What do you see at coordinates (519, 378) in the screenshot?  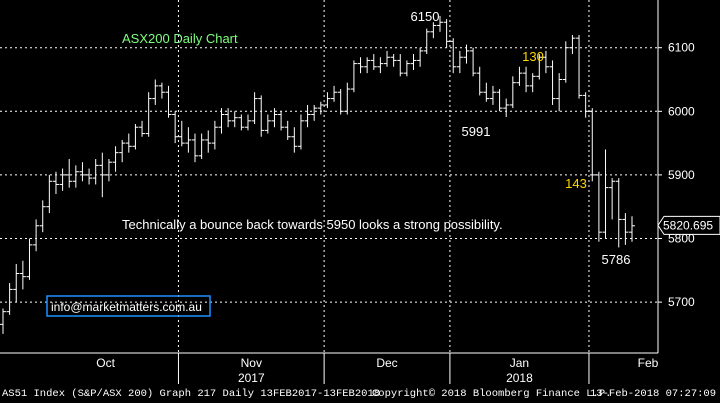 I see `x-year-label: 2018` at bounding box center [519, 378].